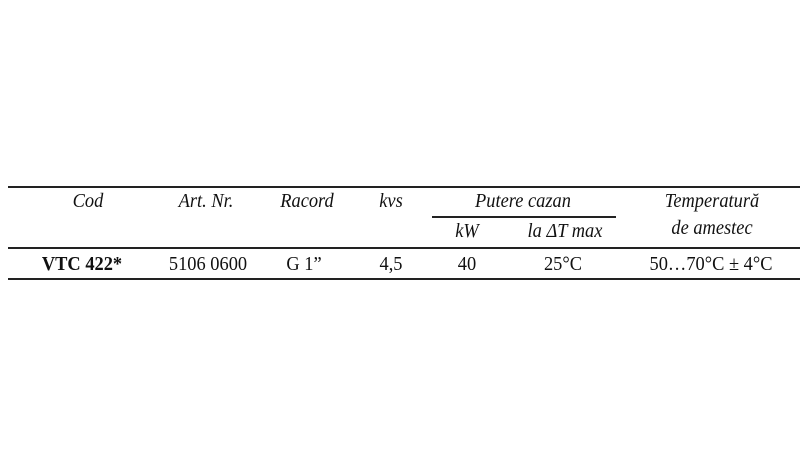 The image size is (800, 465). Describe the element at coordinates (467, 231) in the screenshot. I see `header-kw: kW` at that location.